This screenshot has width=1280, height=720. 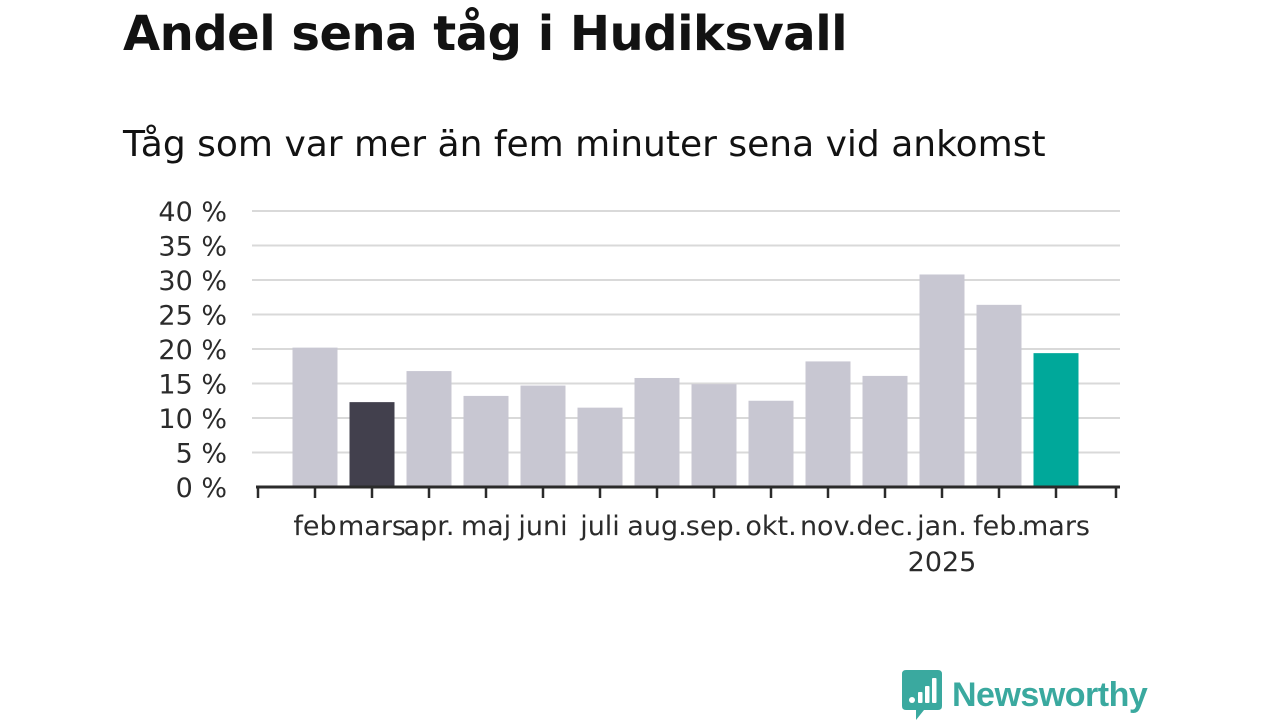 I want to click on bar-apr., so click(x=429, y=429).